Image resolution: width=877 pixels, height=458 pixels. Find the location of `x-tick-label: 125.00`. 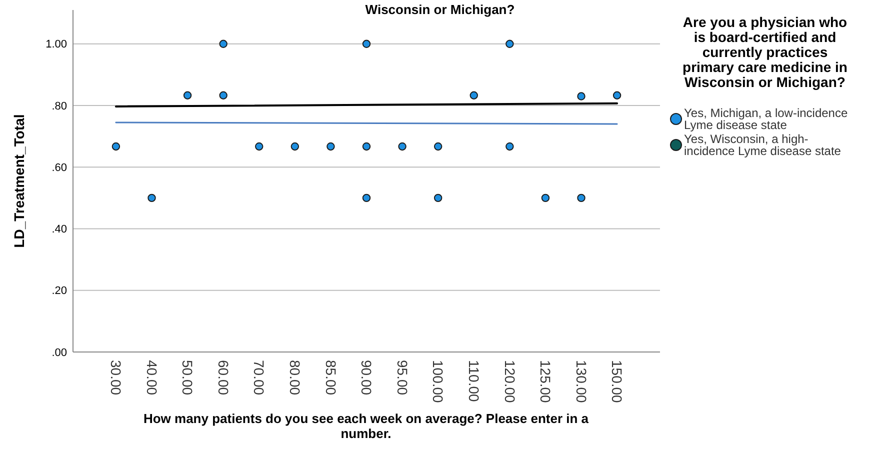

x-tick-label: 125.00 is located at coordinates (546, 382).